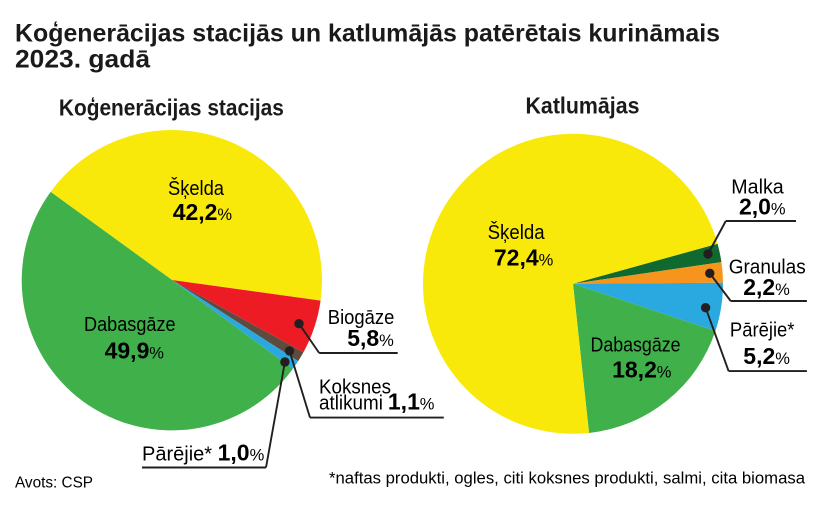 This screenshot has width=820, height=513. I want to click on svg-text: atlikumi, so click(351, 404).